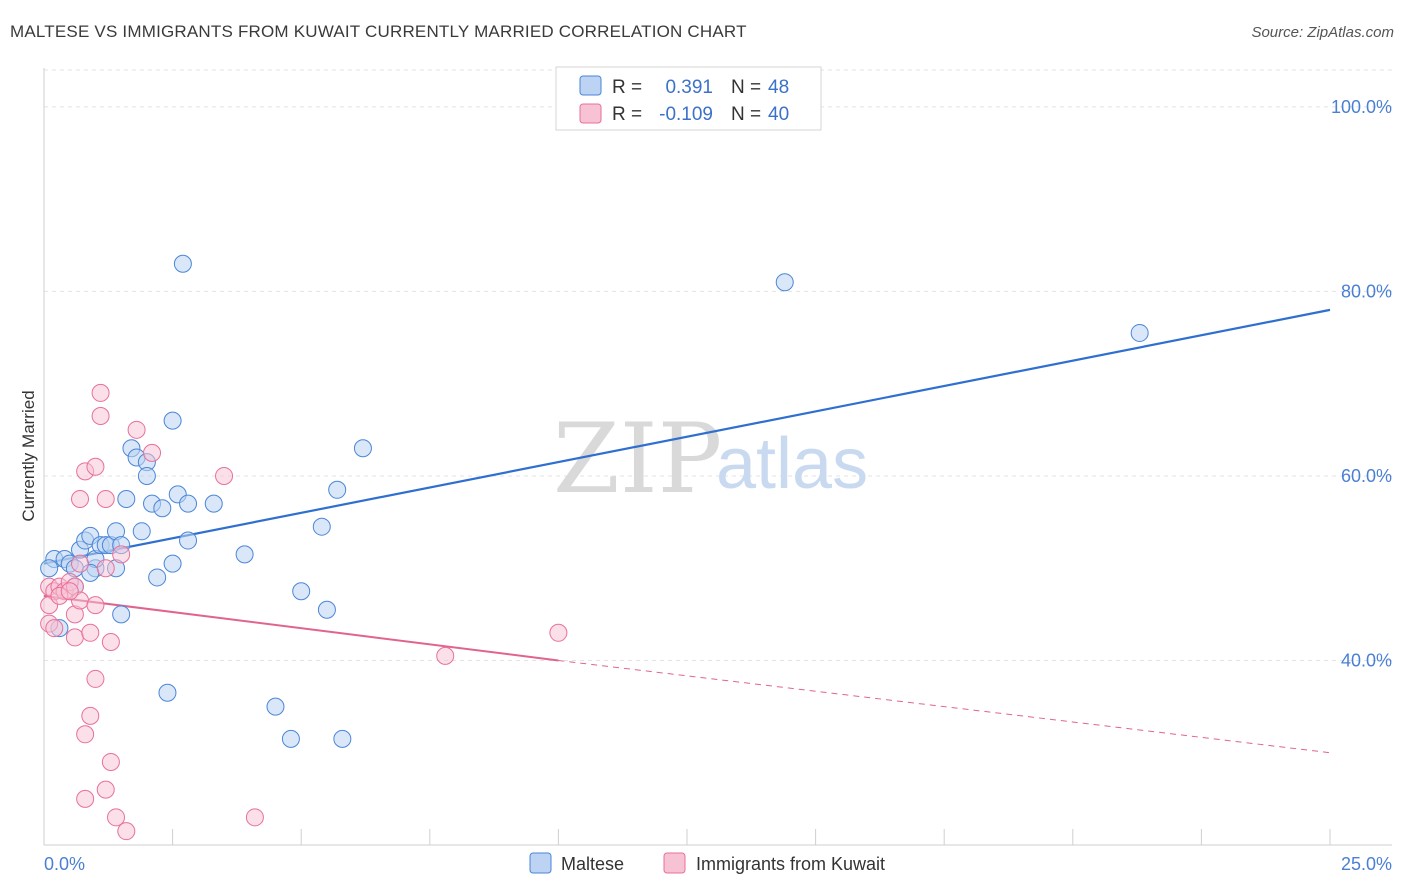 The width and height of the screenshot is (1406, 892). Describe the element at coordinates (590, 85) in the screenshot. I see `stats-swatch-maltese` at that location.